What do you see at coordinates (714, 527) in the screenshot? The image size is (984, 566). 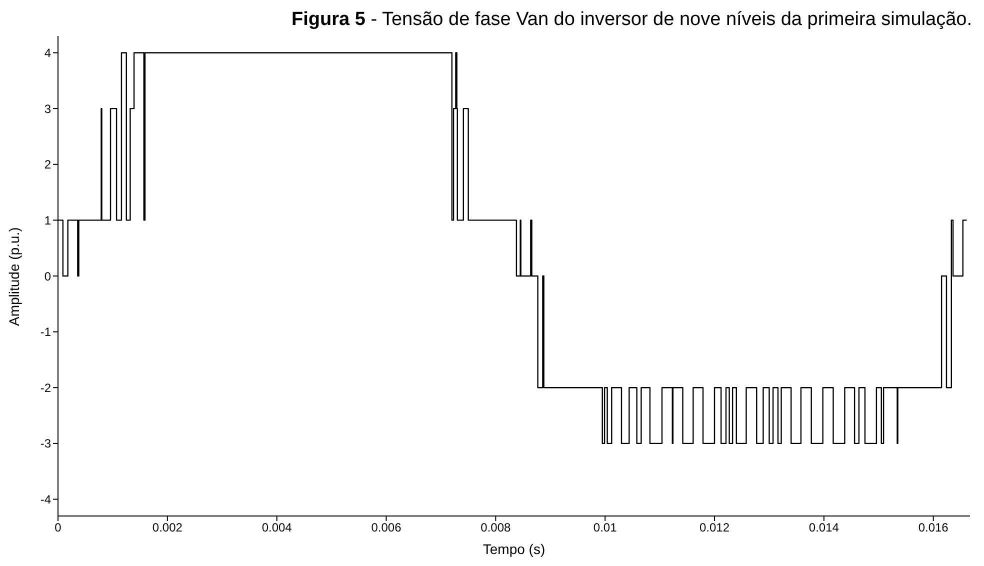 I see `x-tick-label: 0.012` at bounding box center [714, 527].